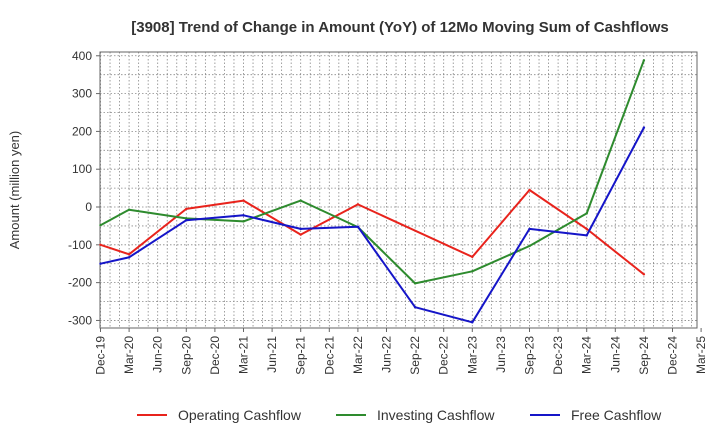 The width and height of the screenshot is (720, 440). I want to click on x-tick-label: Sep-22, so click(415, 355).